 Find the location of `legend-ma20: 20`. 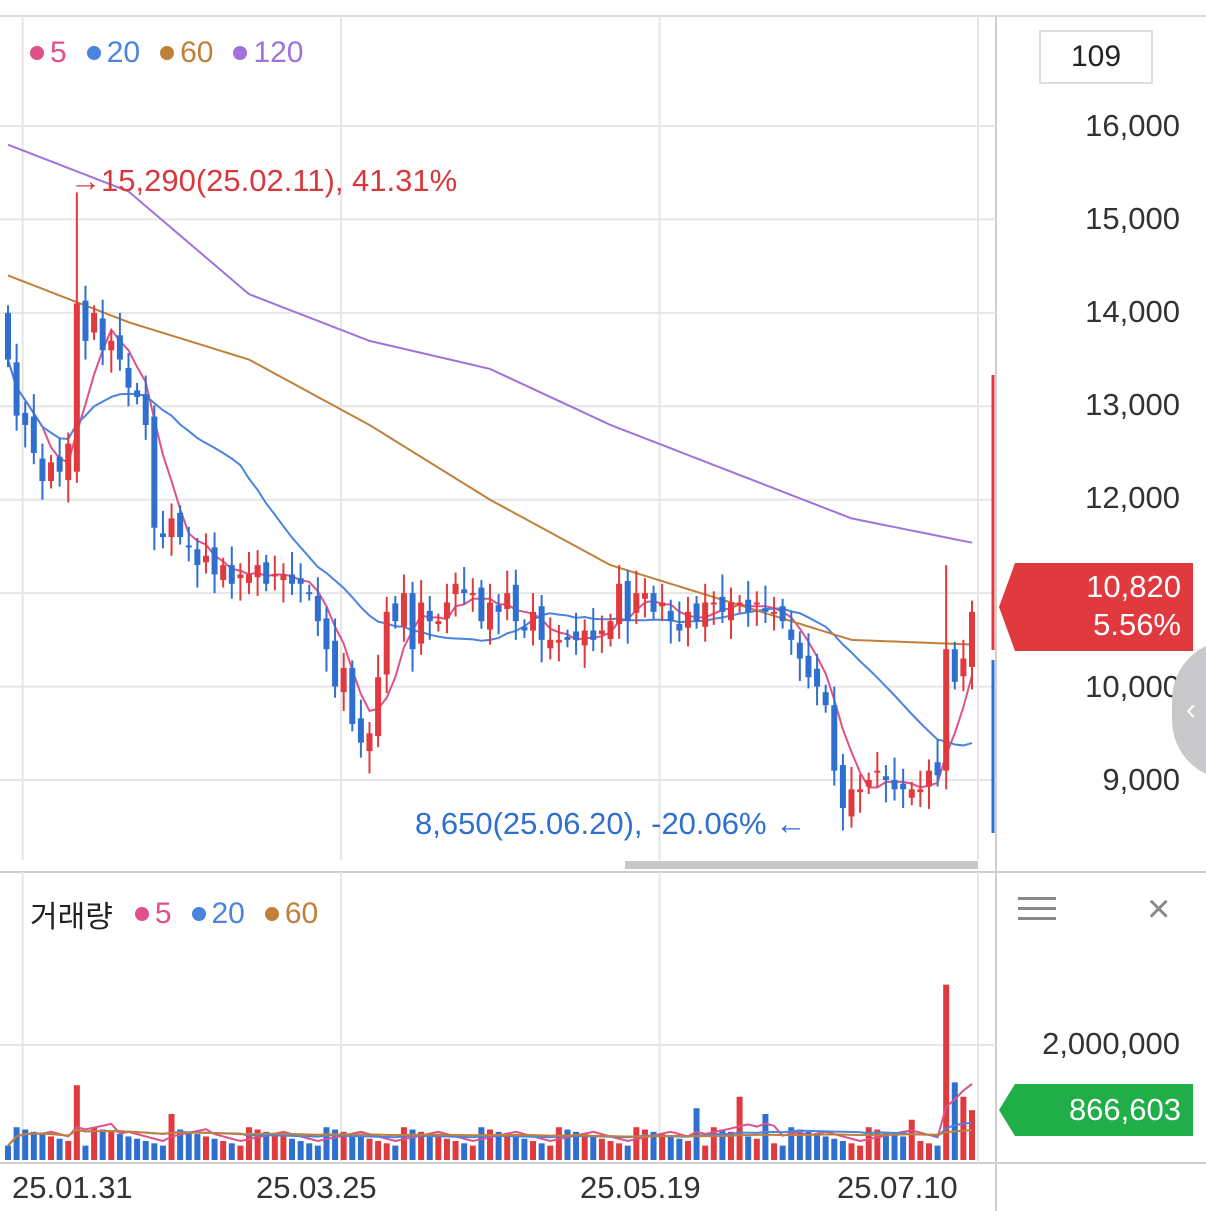

legend-ma20: 20 is located at coordinates (113, 53).